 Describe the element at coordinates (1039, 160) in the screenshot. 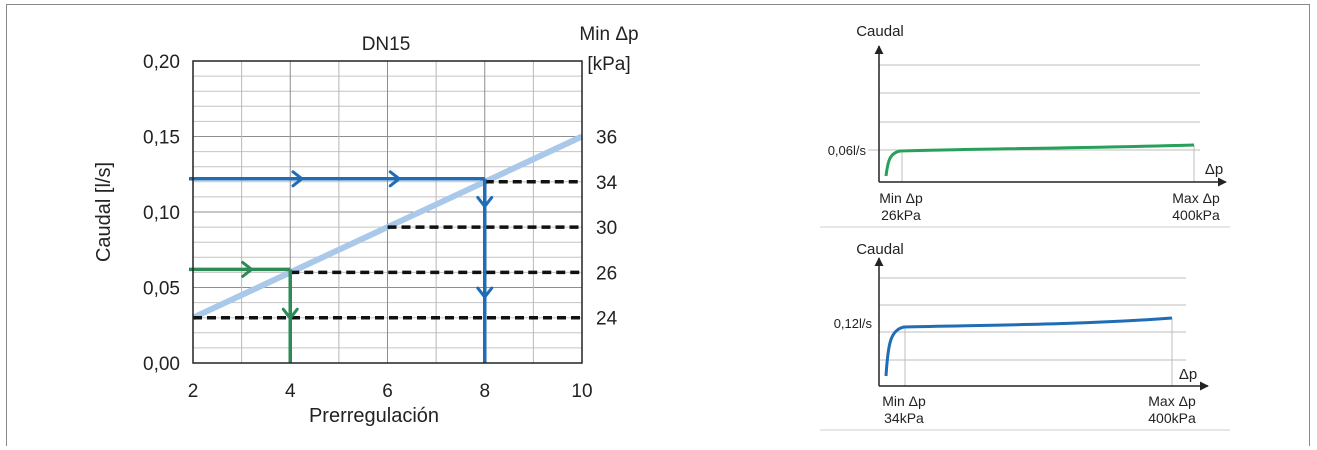

I see `inset-green-flow-curve` at that location.